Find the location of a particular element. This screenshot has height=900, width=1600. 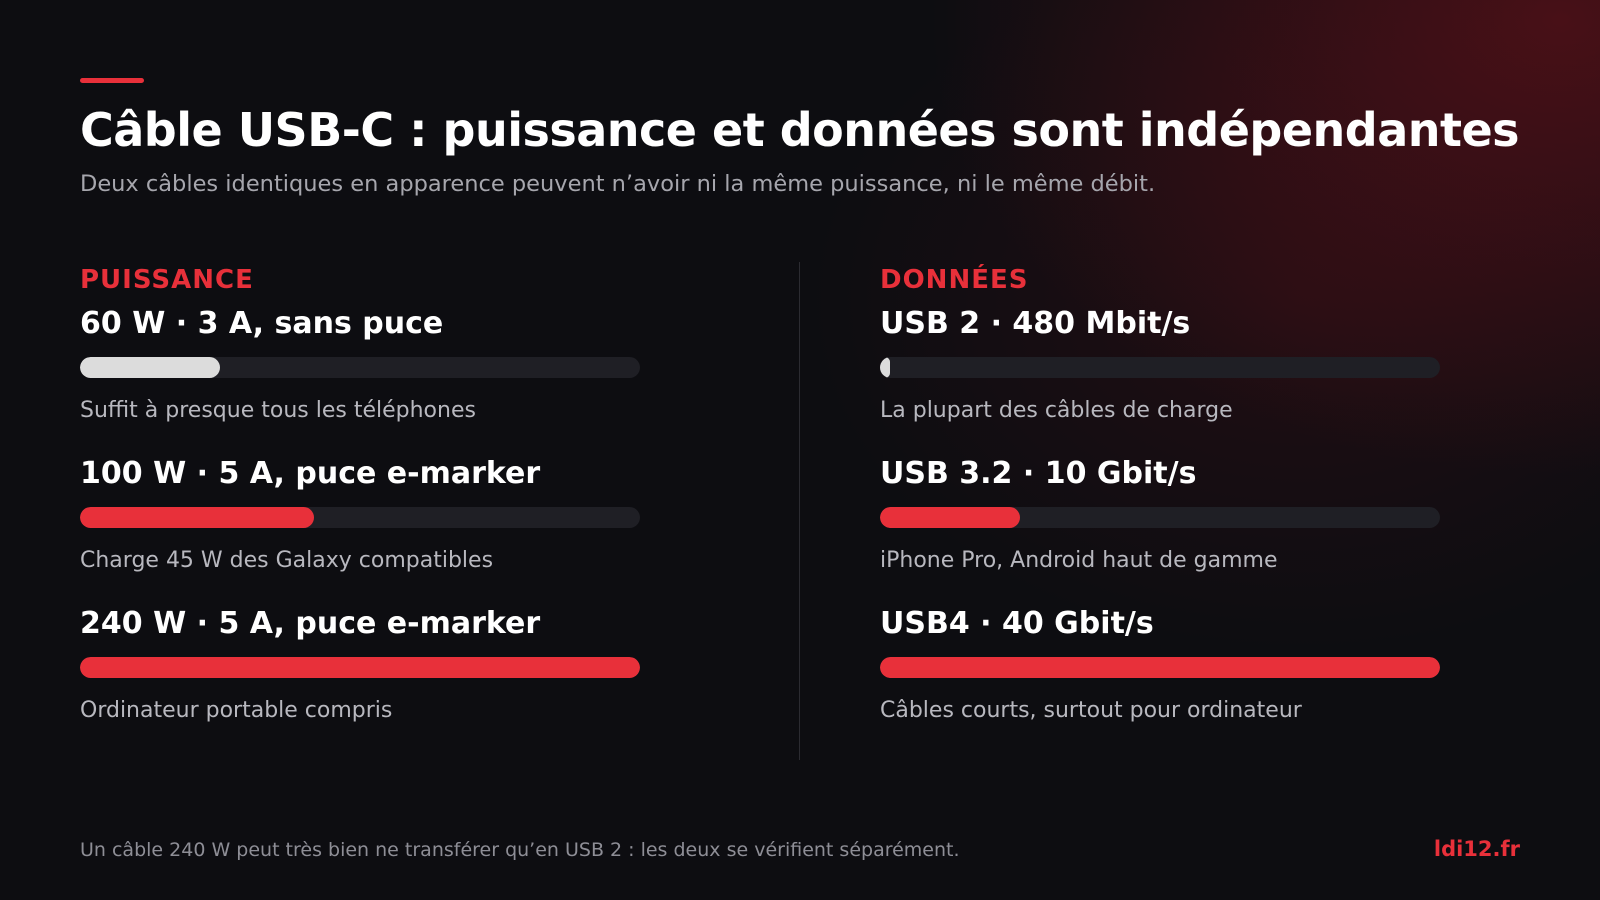

data-item-label: USB 2 · 480 Mbit/s is located at coordinates (1035, 323).